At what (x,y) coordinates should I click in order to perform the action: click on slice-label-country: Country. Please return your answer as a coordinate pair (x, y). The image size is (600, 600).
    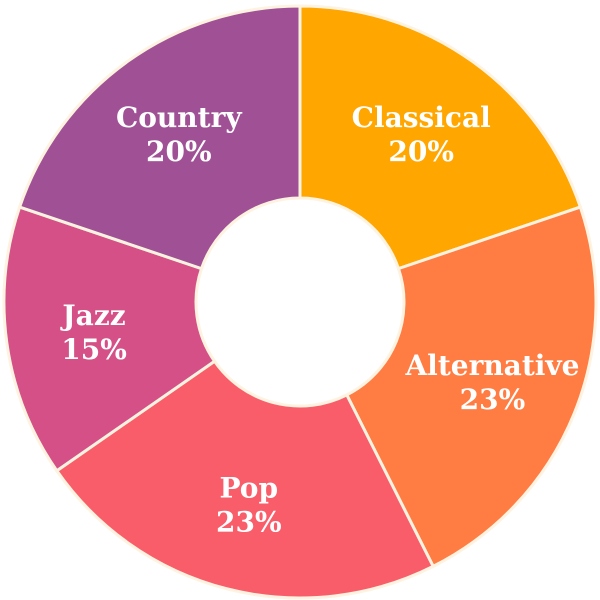
    Looking at the image, I should click on (179, 117).